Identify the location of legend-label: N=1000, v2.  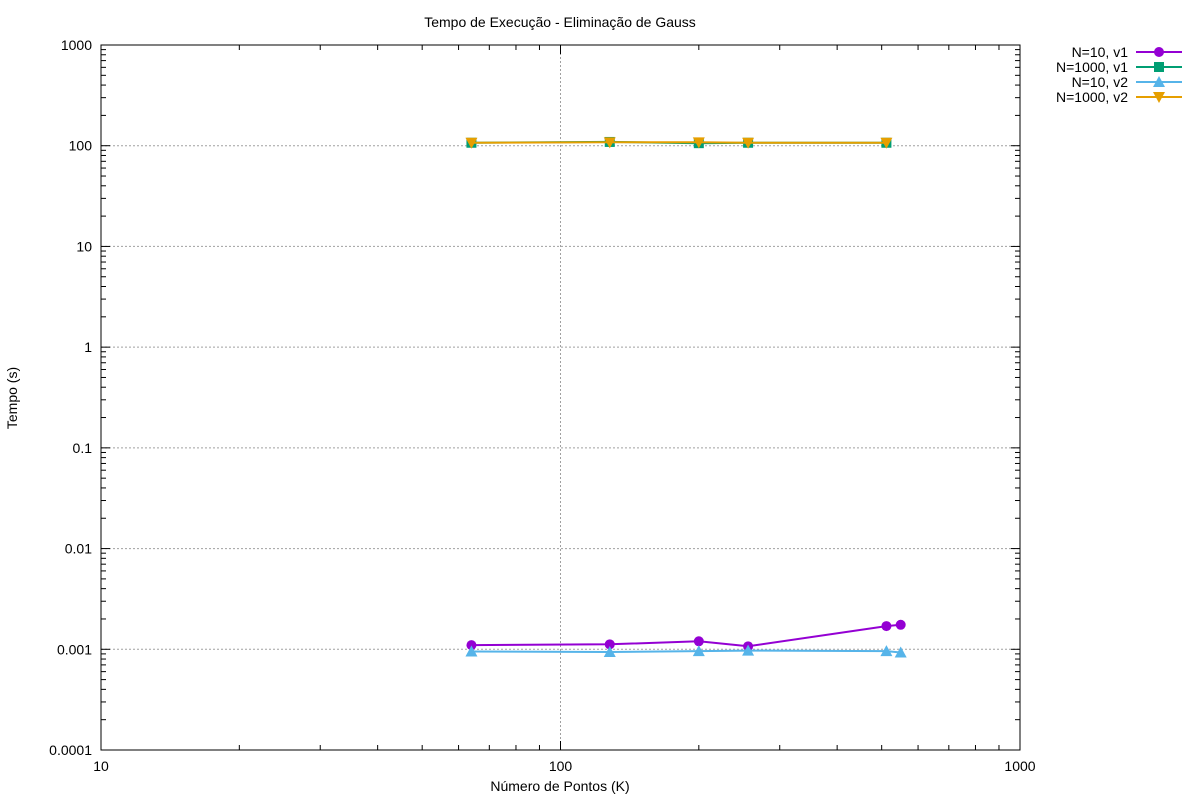
(1092, 97).